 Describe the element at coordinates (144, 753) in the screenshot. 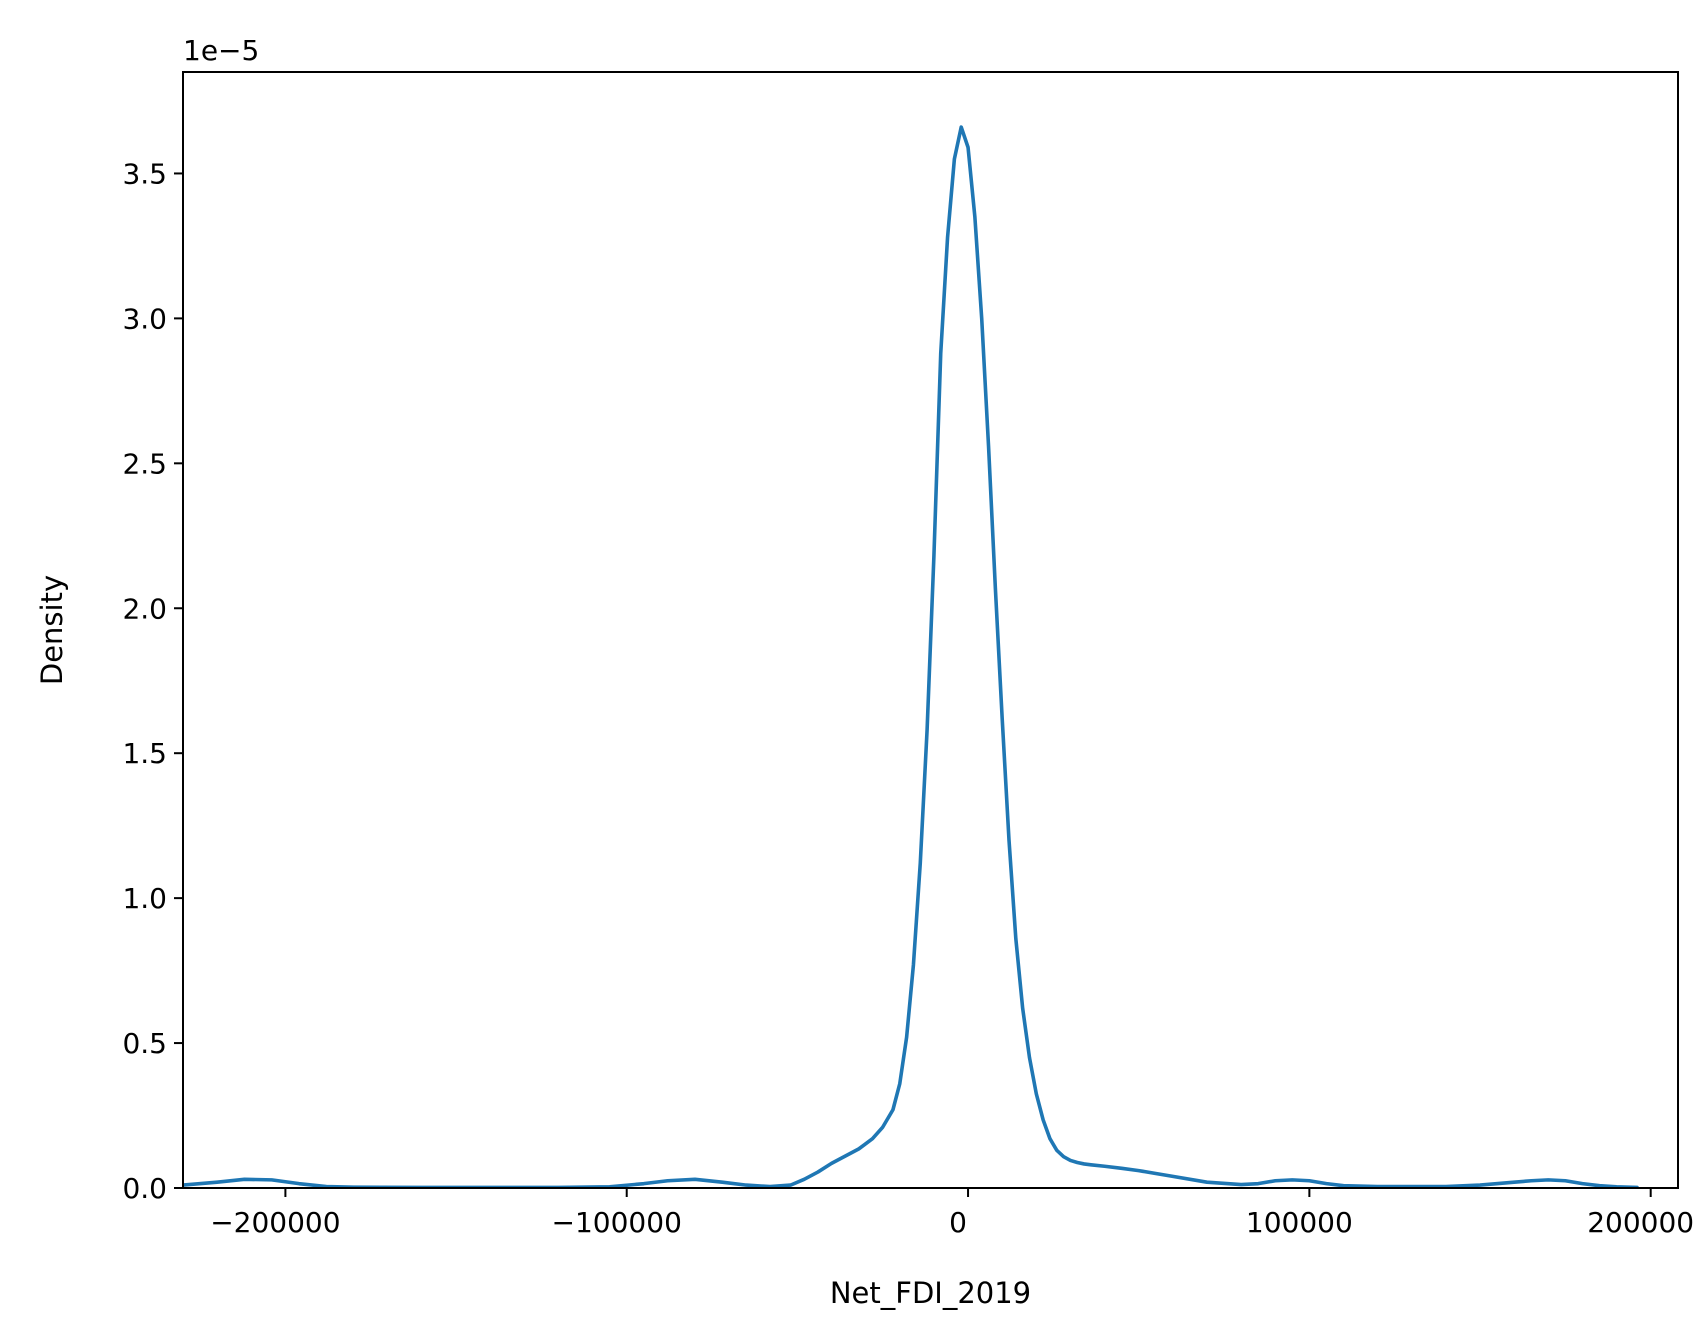

I see `y-tick-label: 1.5` at that location.